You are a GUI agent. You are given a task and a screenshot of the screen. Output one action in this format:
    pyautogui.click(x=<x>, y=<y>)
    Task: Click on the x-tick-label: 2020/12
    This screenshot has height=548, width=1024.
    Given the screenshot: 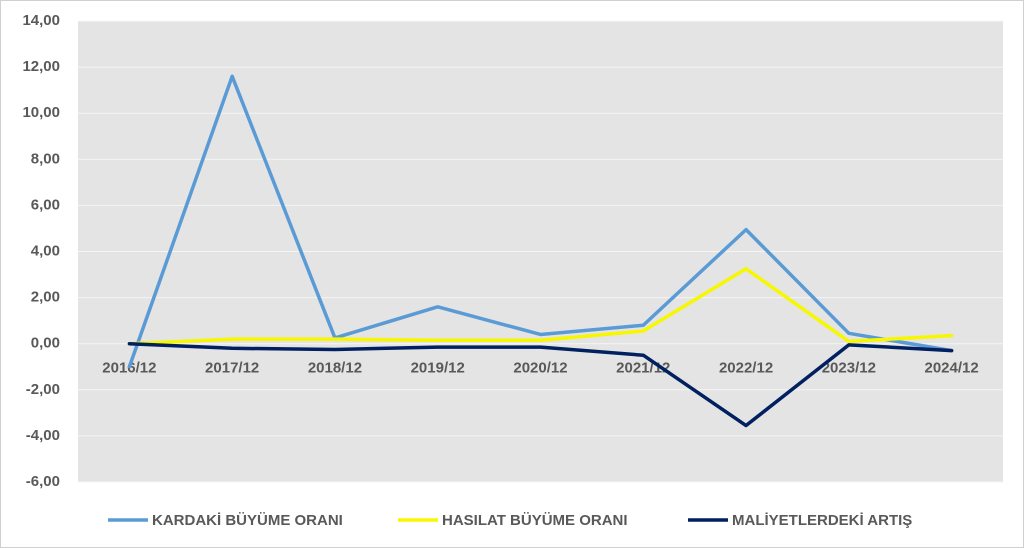 What is the action you would take?
    pyautogui.click(x=540, y=368)
    